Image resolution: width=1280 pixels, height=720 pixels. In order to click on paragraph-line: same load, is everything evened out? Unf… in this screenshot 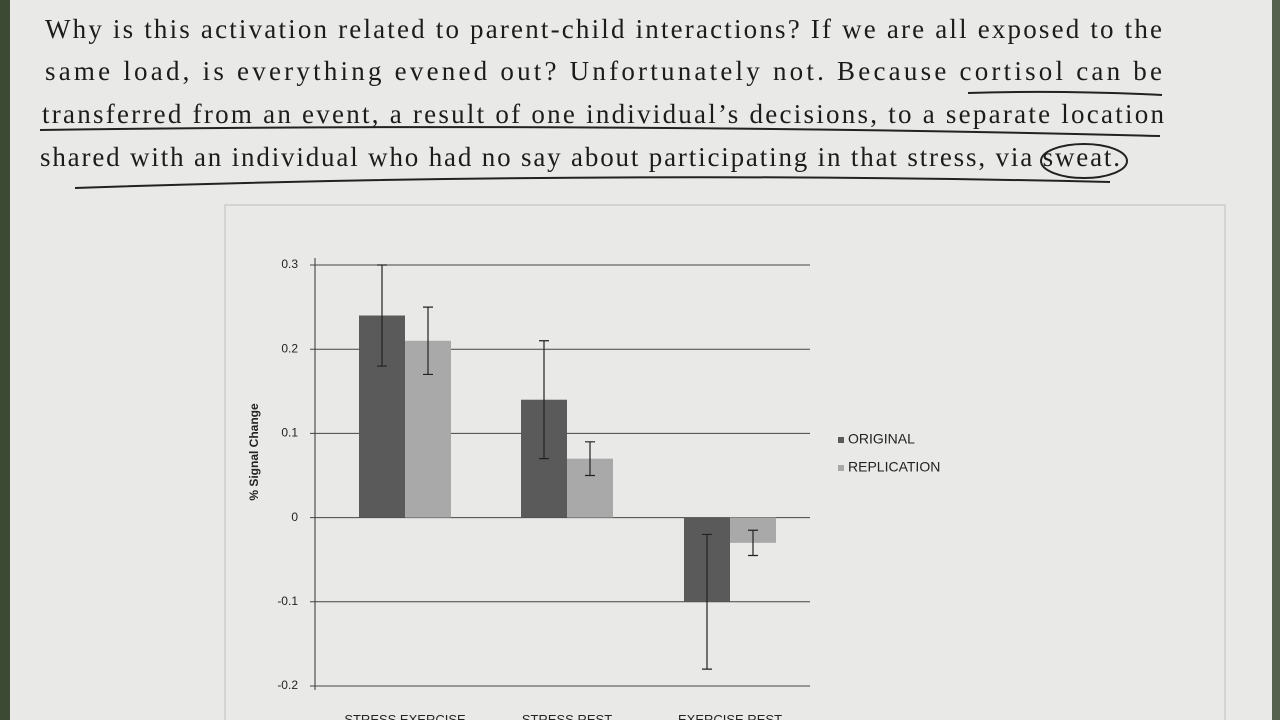, I will do `click(603, 71)`.